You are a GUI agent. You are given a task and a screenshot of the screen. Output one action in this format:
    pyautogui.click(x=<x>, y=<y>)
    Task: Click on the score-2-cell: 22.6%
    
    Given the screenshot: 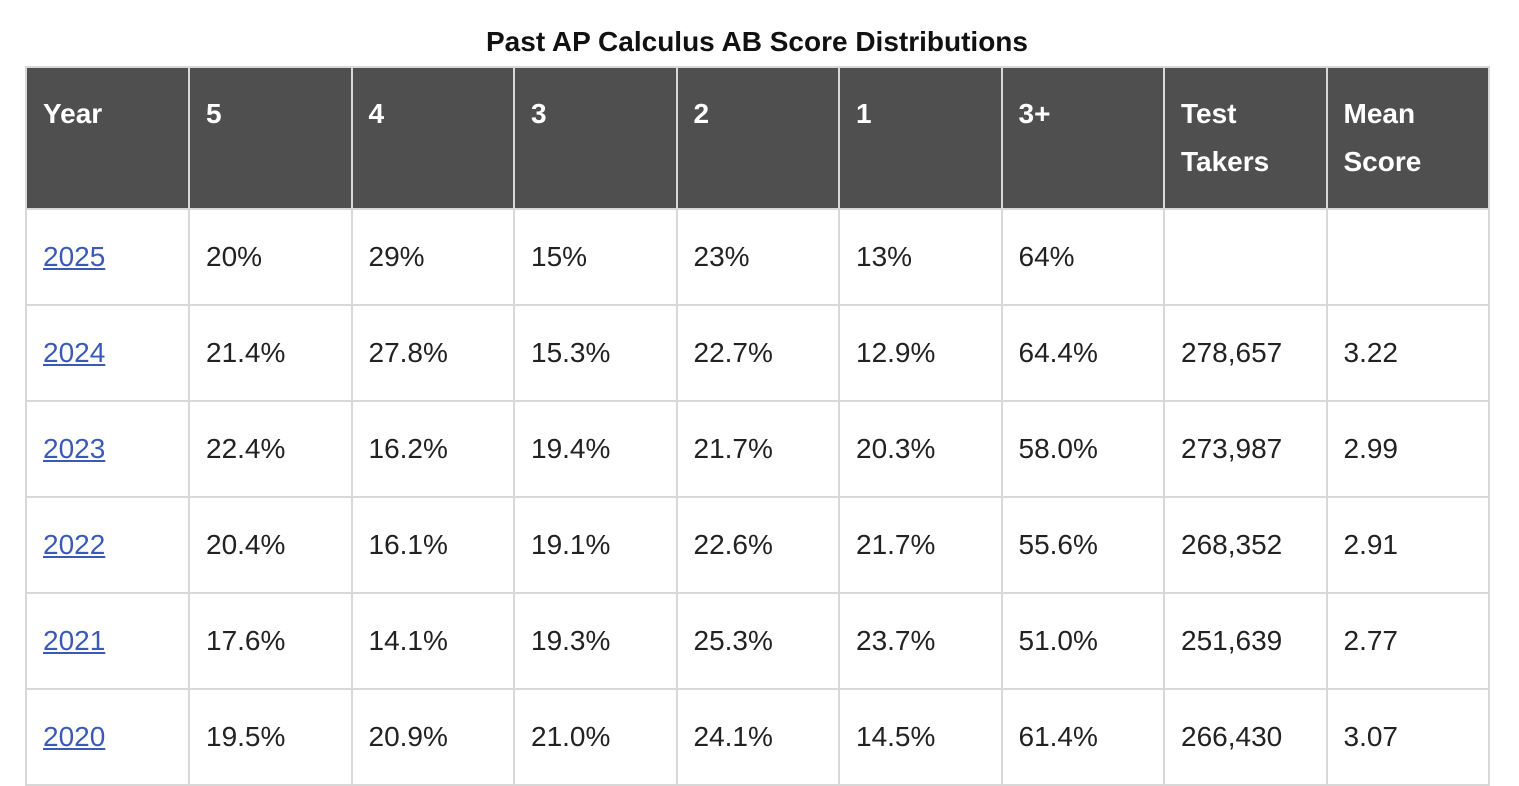 What is the action you would take?
    pyautogui.click(x=757, y=545)
    